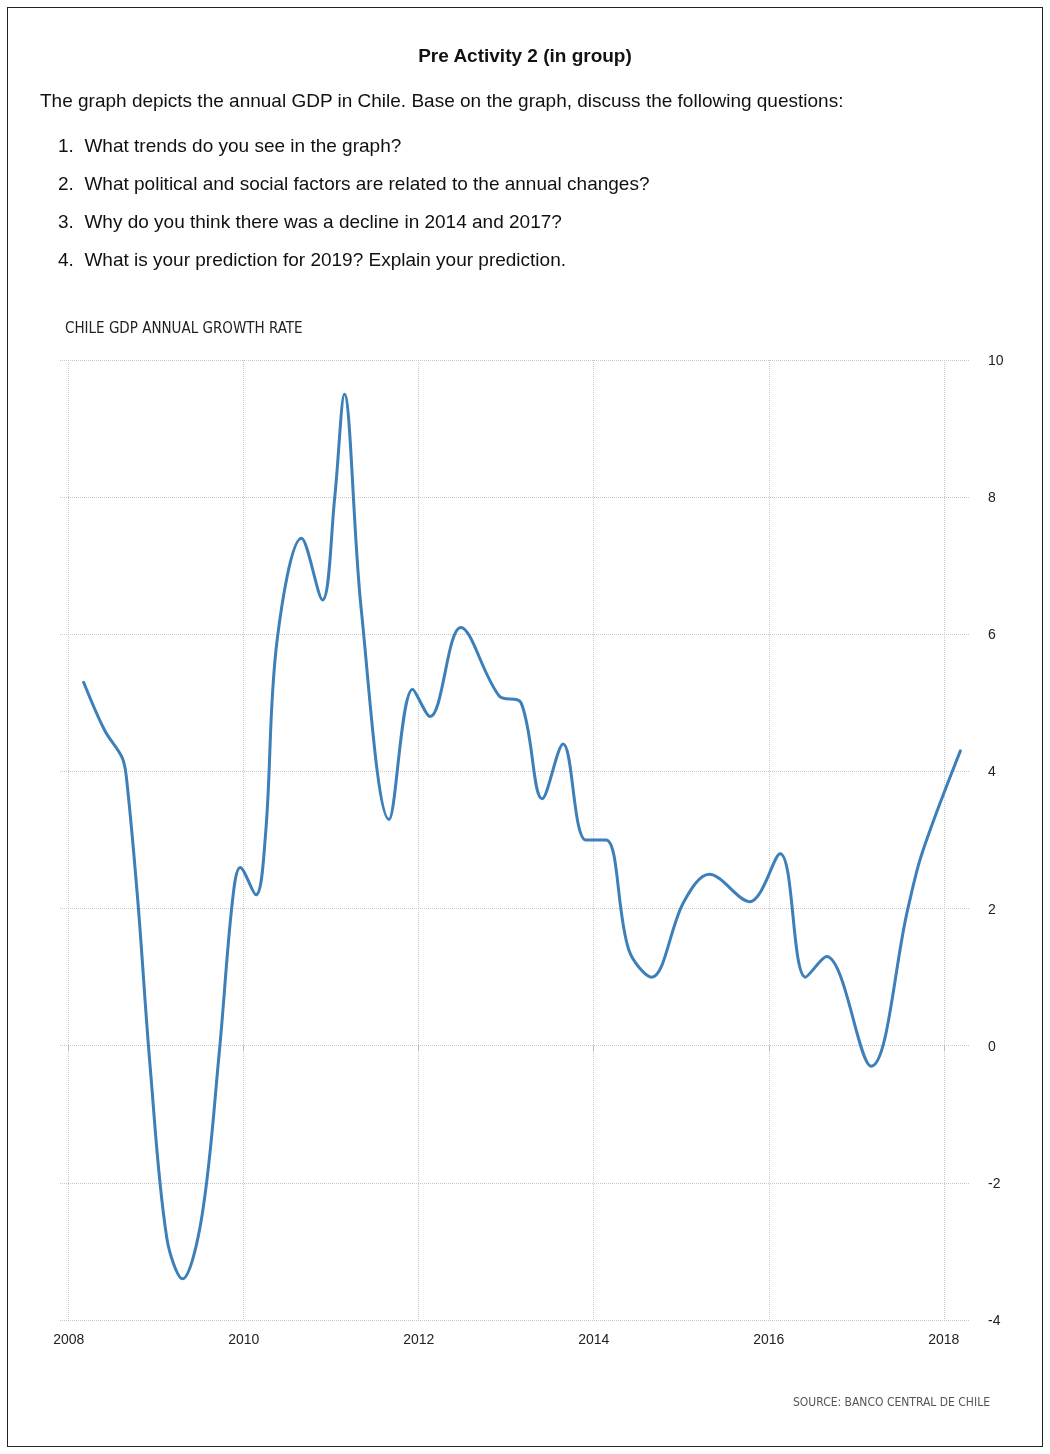 Image resolution: width=1050 pixels, height=1454 pixels. I want to click on y-tick-label: 8, so click(992, 497).